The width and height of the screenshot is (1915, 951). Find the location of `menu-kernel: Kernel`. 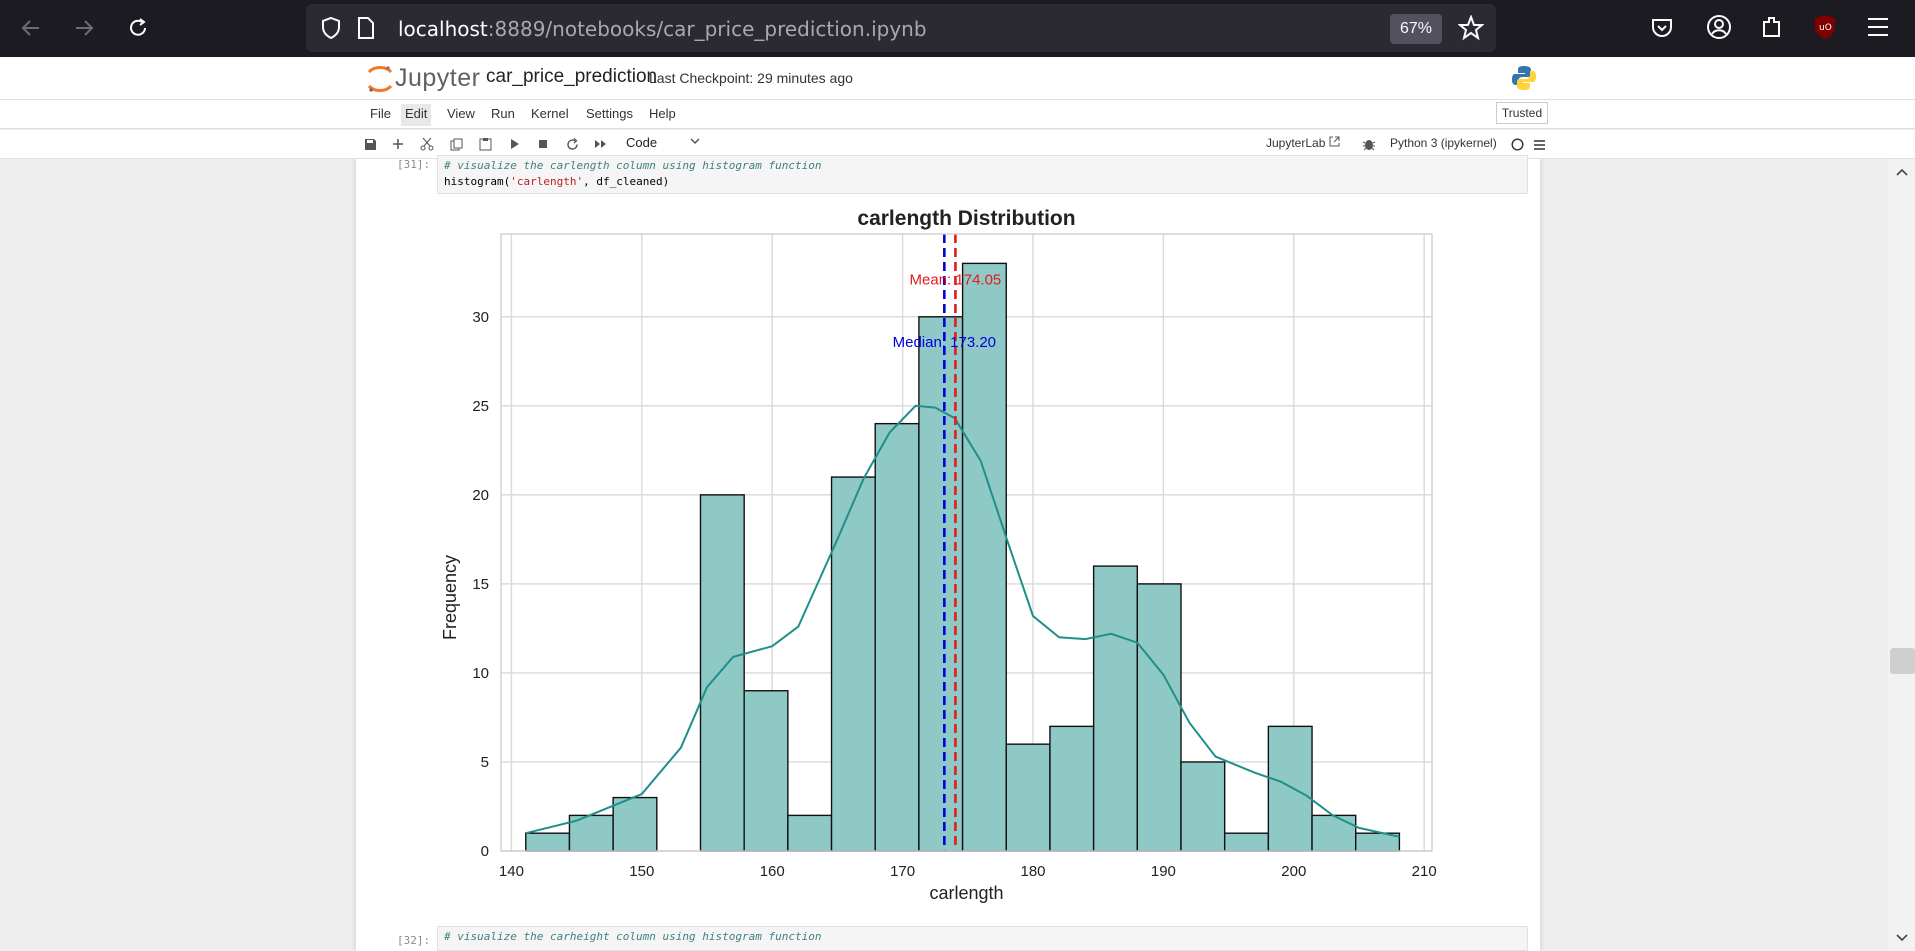

menu-kernel: Kernel is located at coordinates (550, 113).